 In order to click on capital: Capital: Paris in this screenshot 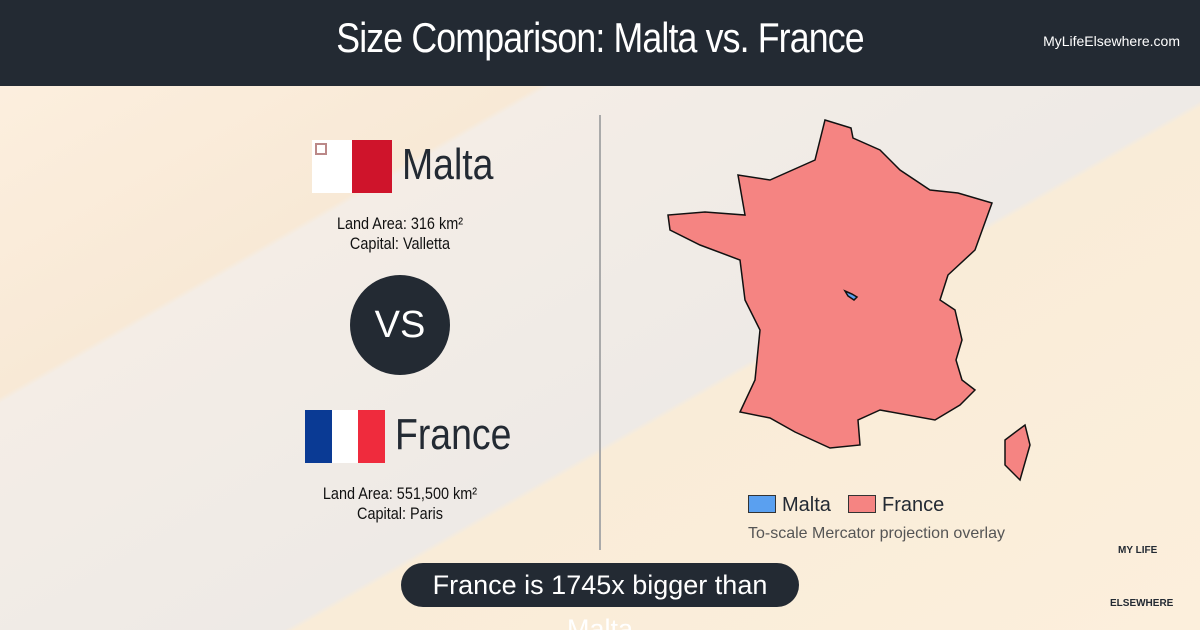, I will do `click(400, 513)`.